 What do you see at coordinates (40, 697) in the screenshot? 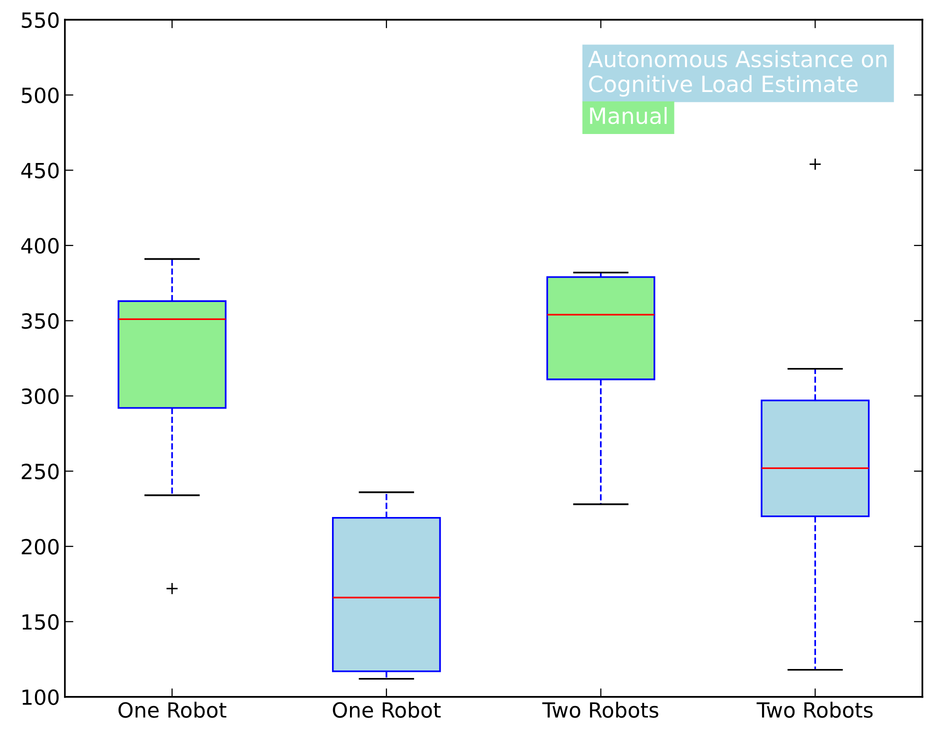
I see `y-tick-label: 100` at bounding box center [40, 697].